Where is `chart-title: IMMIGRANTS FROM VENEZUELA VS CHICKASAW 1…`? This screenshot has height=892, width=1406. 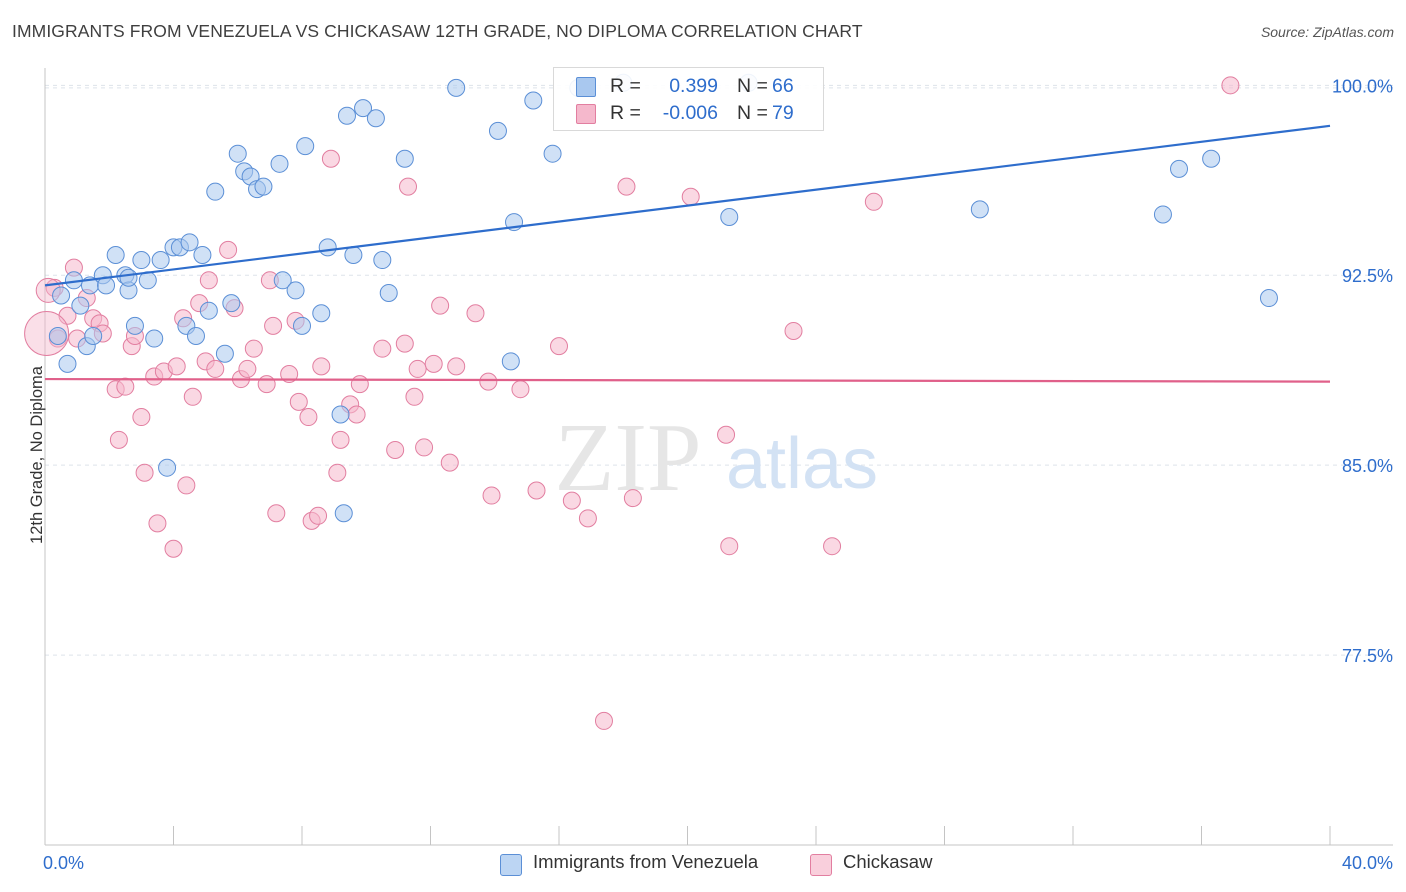
chart-title: IMMIGRANTS FROM VENEZUELA VS CHICKASAW 1… is located at coordinates (437, 31).